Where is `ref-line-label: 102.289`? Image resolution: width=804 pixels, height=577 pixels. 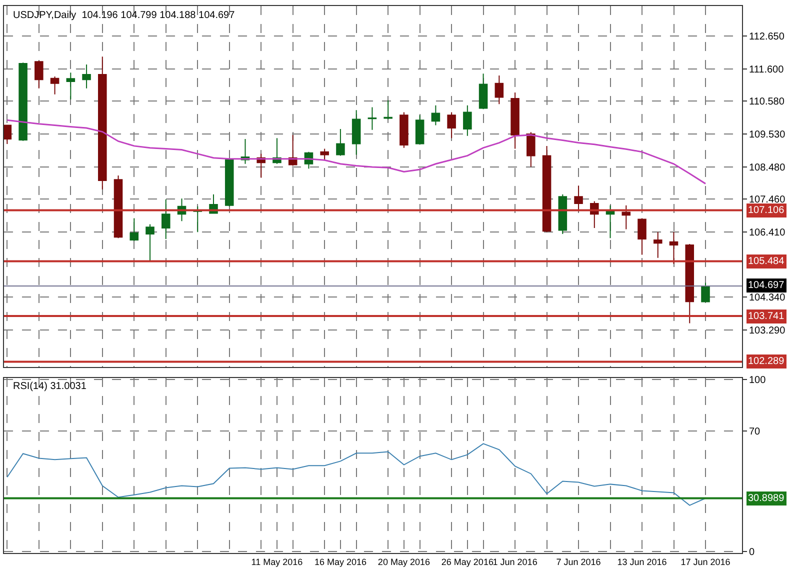 ref-line-label: 102.289 is located at coordinates (766, 361).